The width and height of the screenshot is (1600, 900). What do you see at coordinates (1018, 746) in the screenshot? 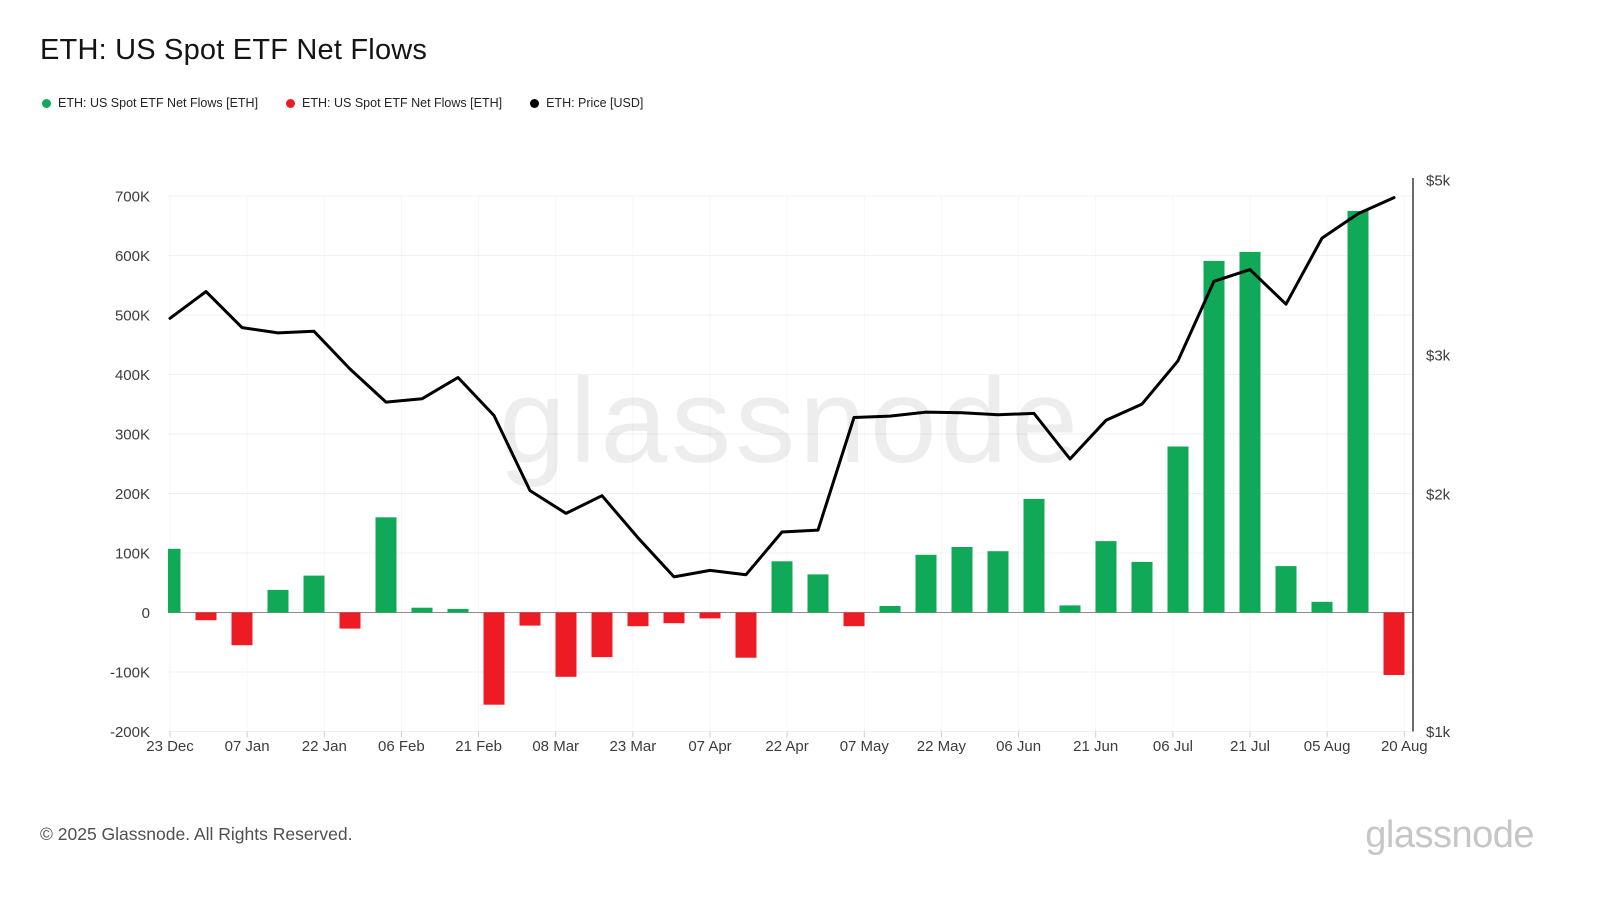
I see `x-tick-label: 06 Jun` at bounding box center [1018, 746].